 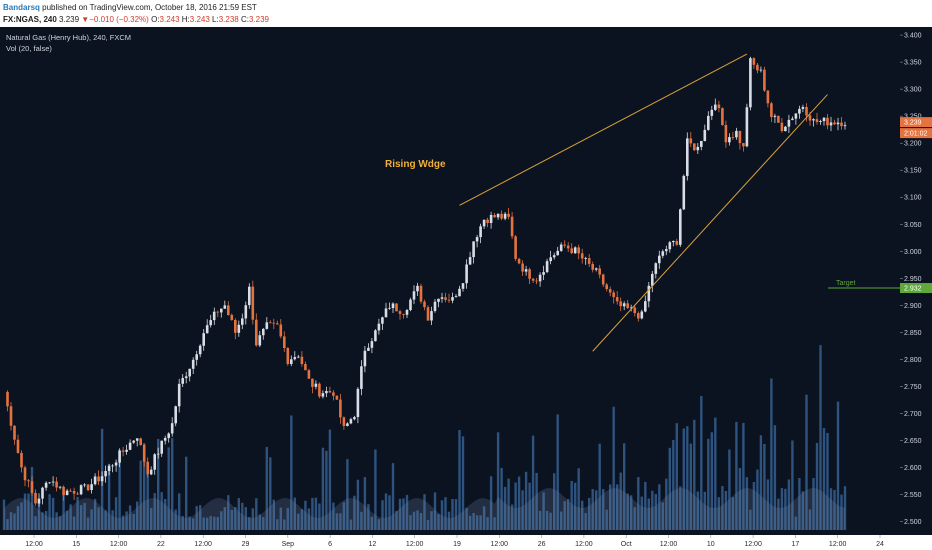 What do you see at coordinates (415, 164) in the screenshot?
I see `rising-wedge-annotation: Rising Wdge` at bounding box center [415, 164].